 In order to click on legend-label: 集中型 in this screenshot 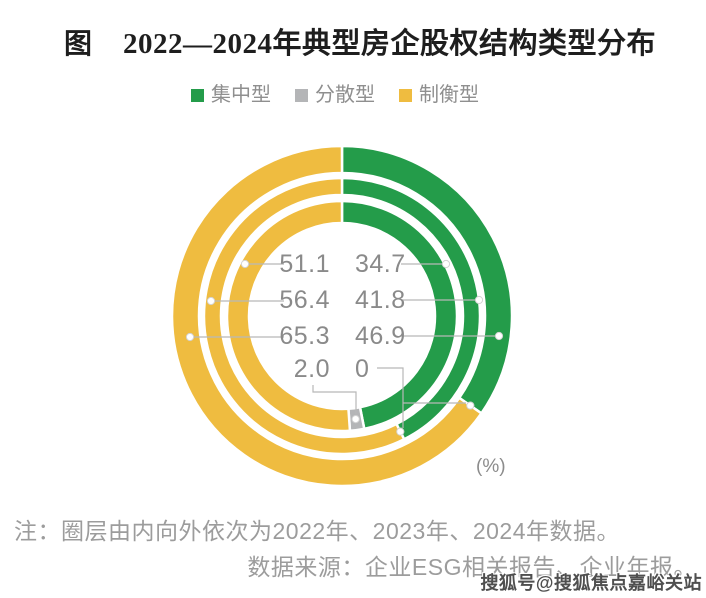, I will do `click(241, 95)`.